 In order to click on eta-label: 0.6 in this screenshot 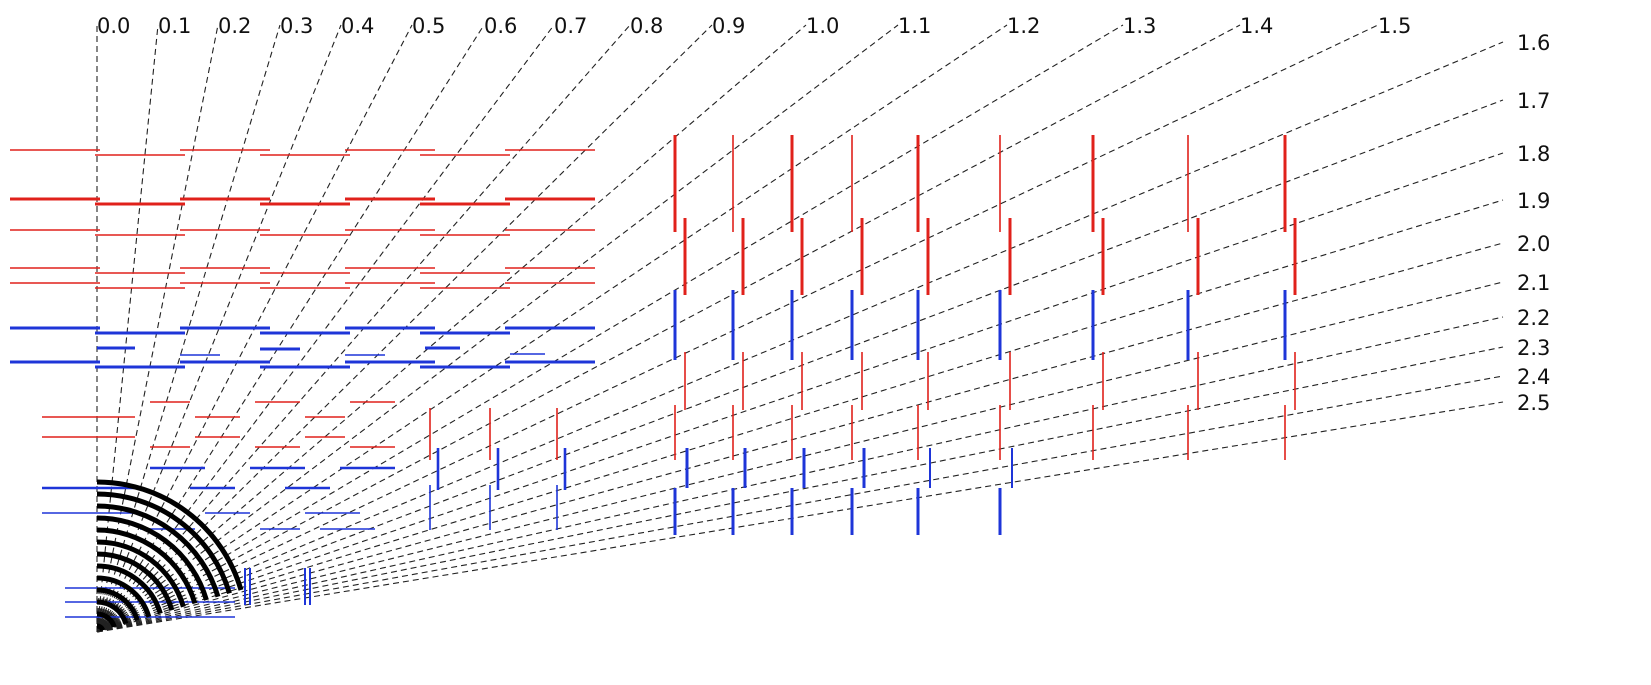, I will do `click(500, 26)`.